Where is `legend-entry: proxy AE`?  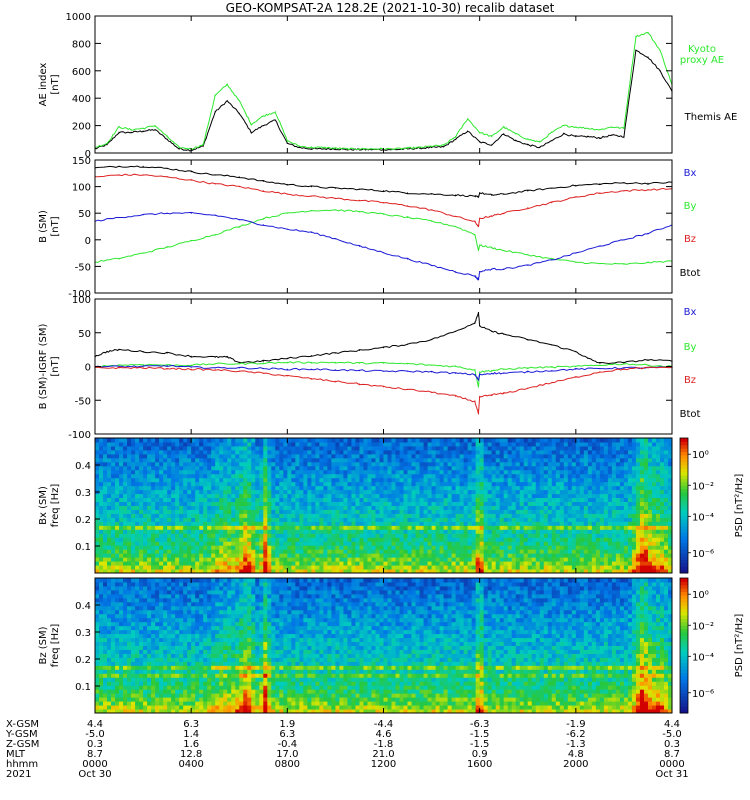
legend-entry: proxy AE is located at coordinates (702, 60).